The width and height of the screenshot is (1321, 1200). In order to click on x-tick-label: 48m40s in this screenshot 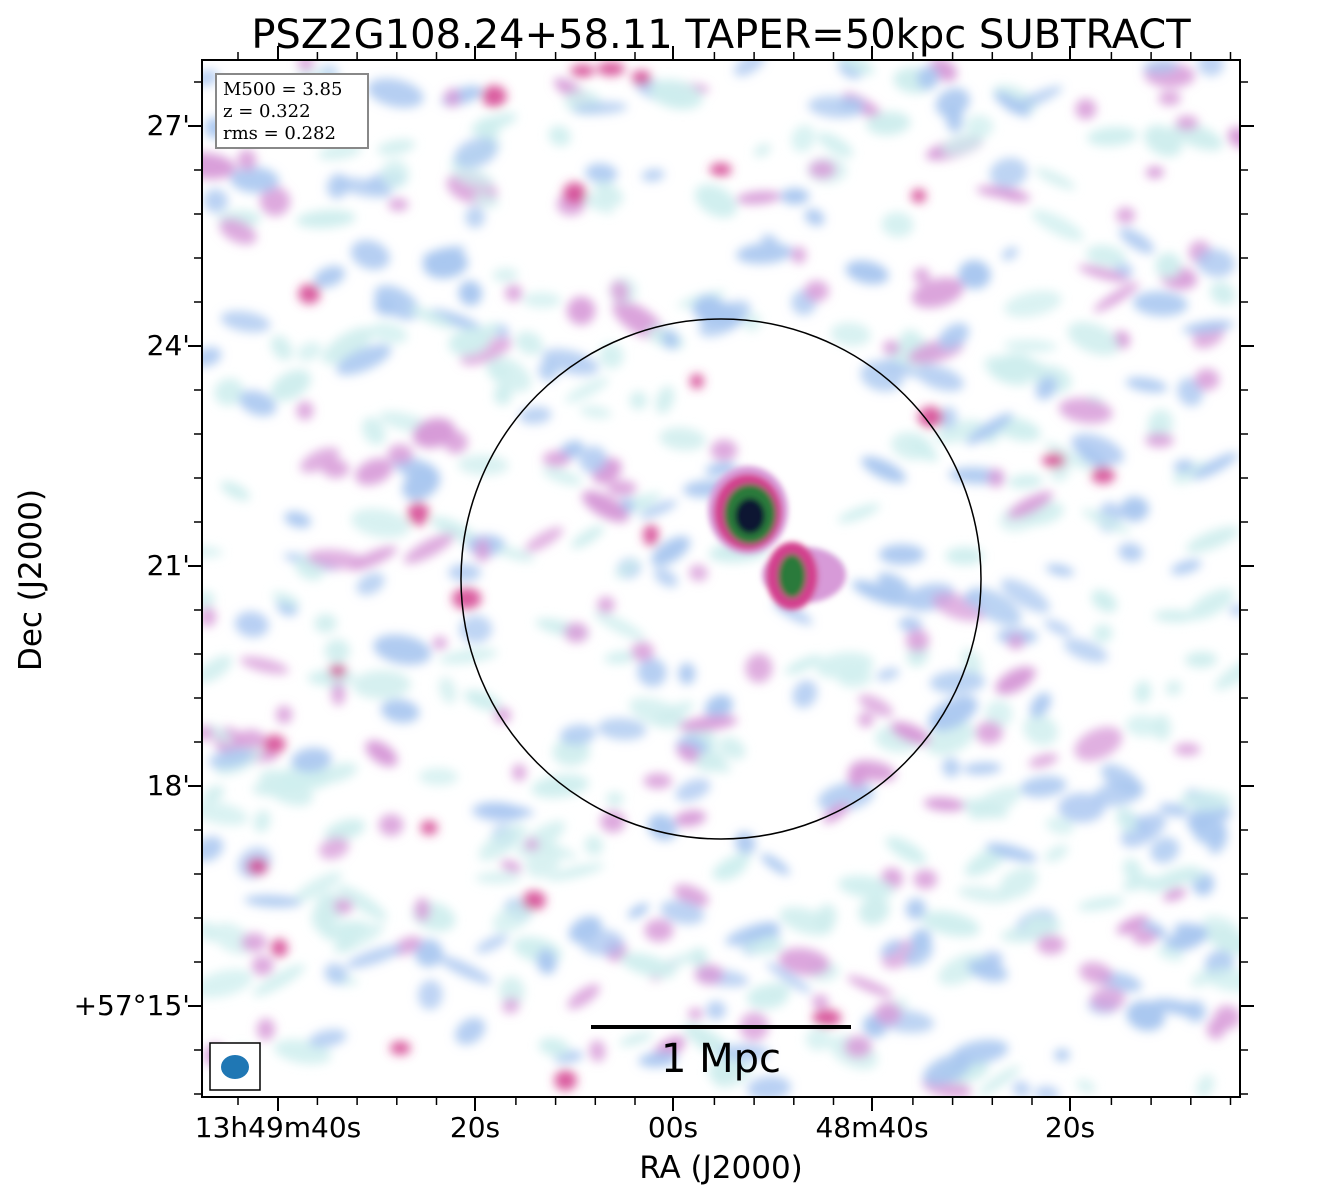, I will do `click(871, 1127)`.